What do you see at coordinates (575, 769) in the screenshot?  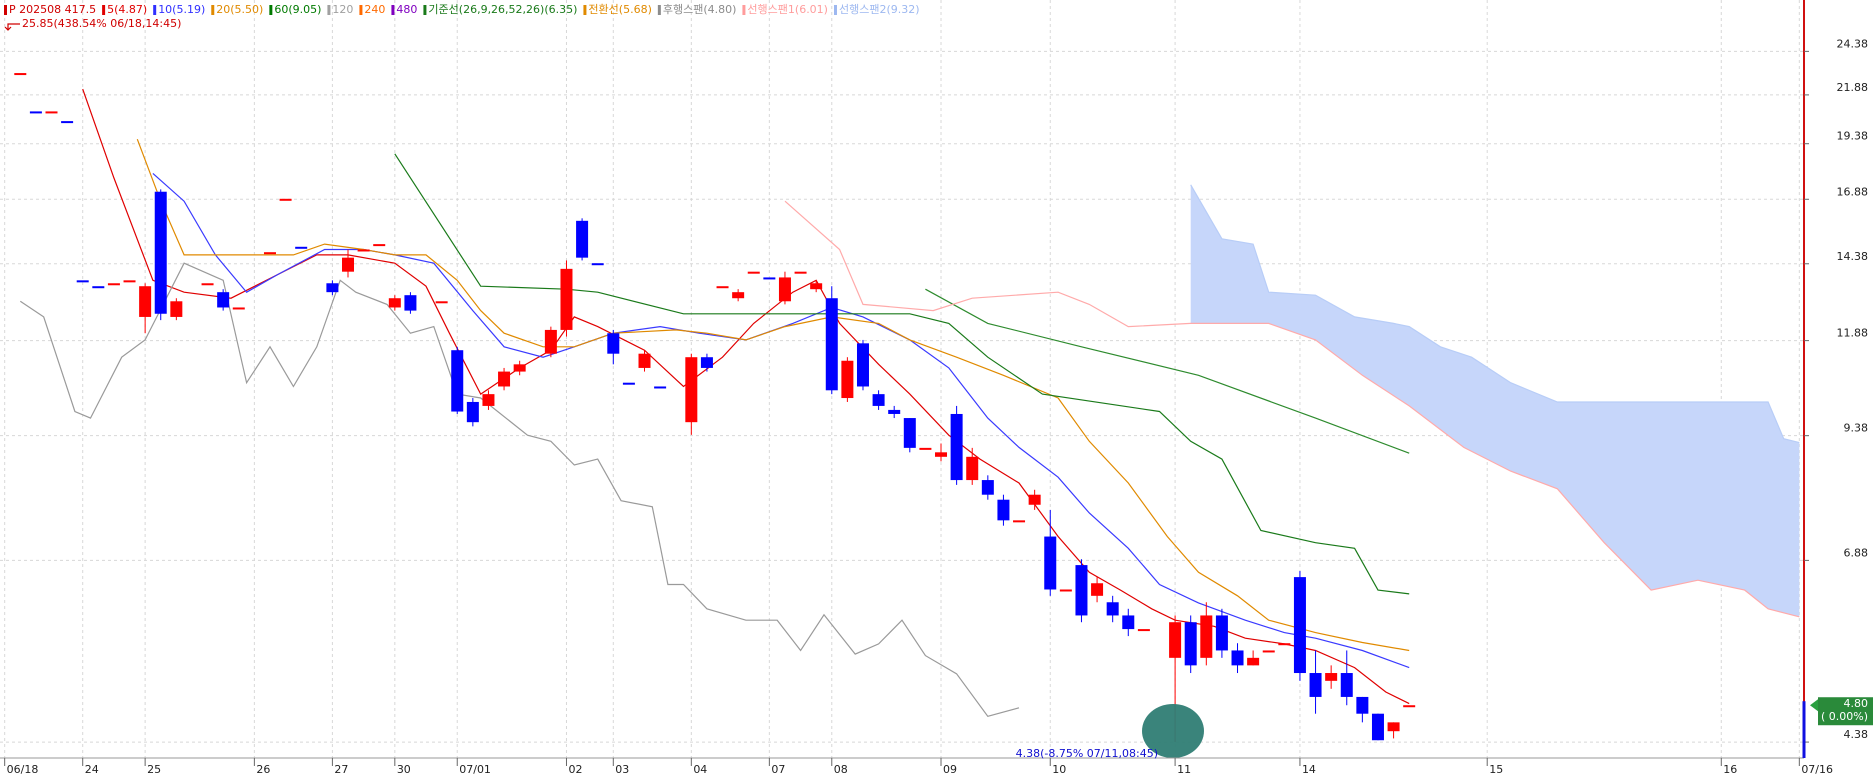 I see `x-tick-label: 02` at bounding box center [575, 769].